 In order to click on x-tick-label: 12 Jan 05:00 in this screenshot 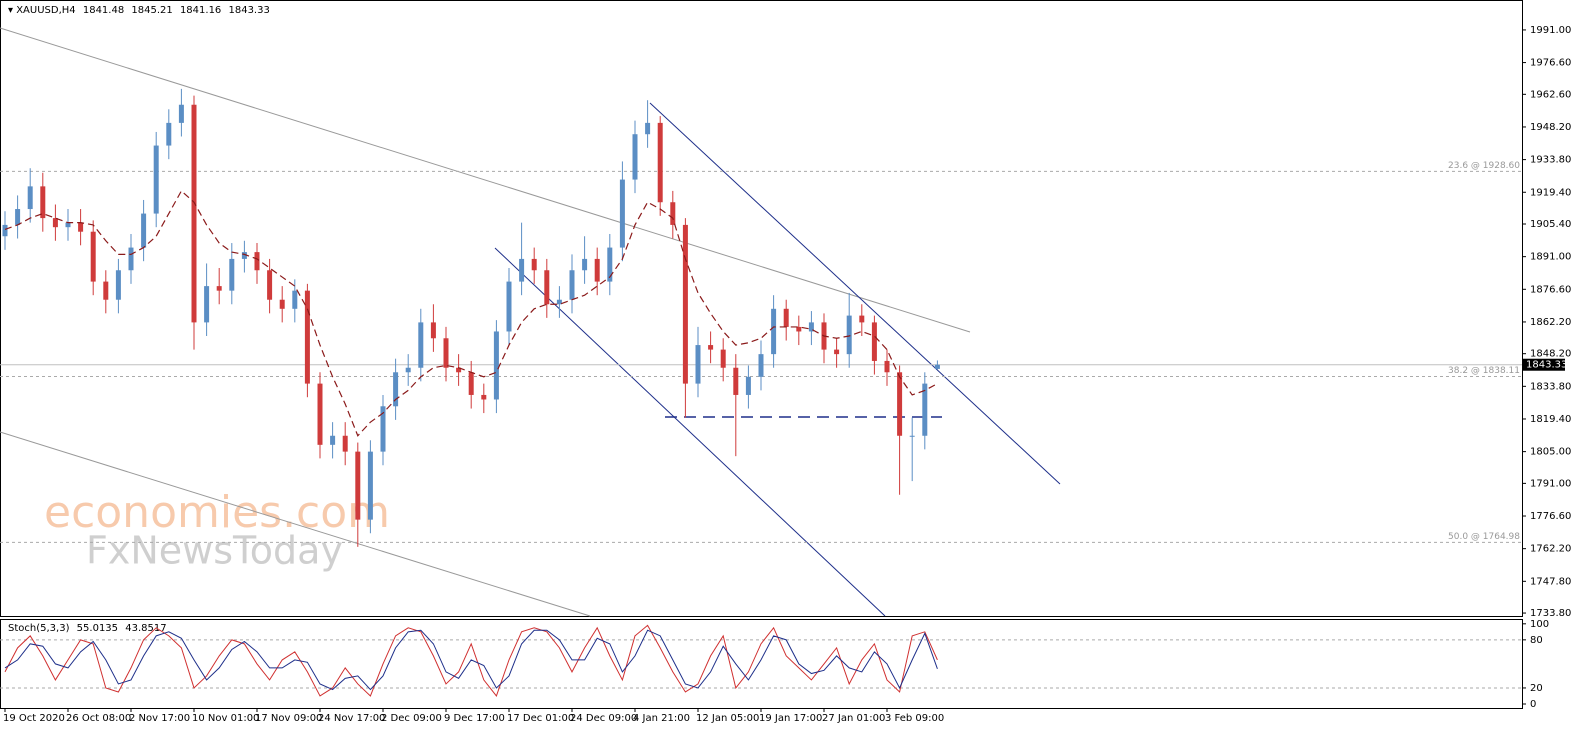, I will do `click(727, 718)`.